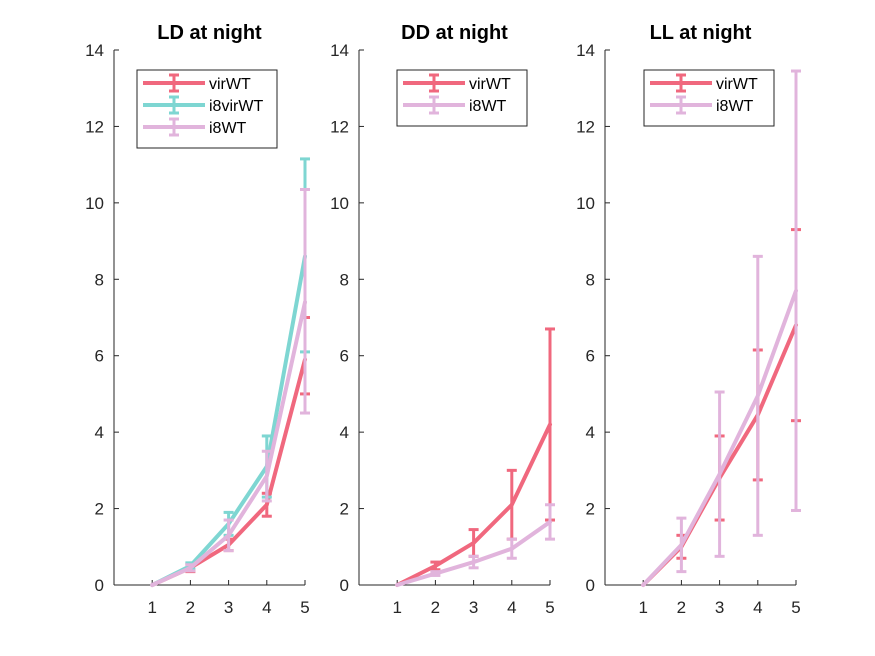  What do you see at coordinates (454, 33) in the screenshot?
I see `chart-title: DD at night` at bounding box center [454, 33].